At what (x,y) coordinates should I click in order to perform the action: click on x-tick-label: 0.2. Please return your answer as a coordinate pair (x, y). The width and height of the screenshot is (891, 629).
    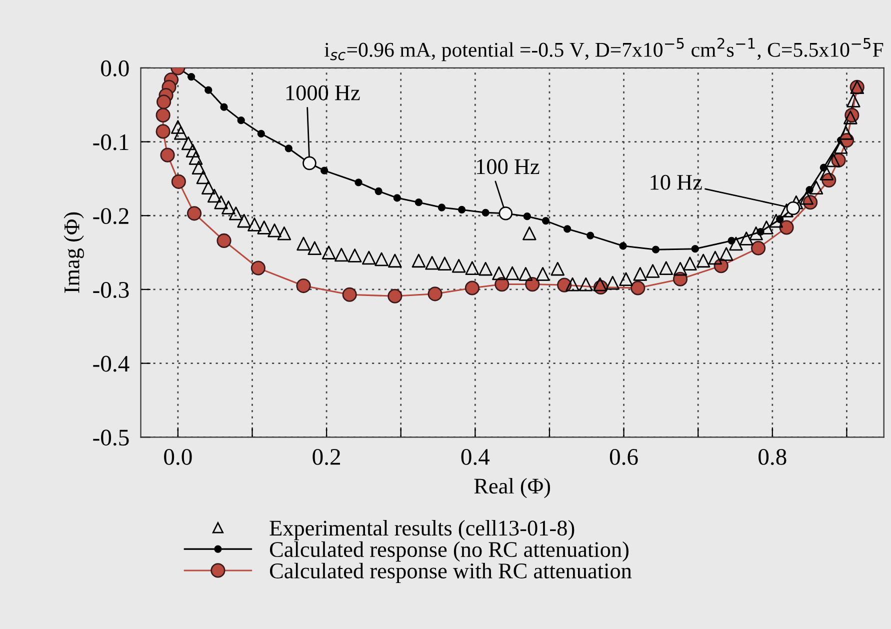
    Looking at the image, I should click on (326, 456).